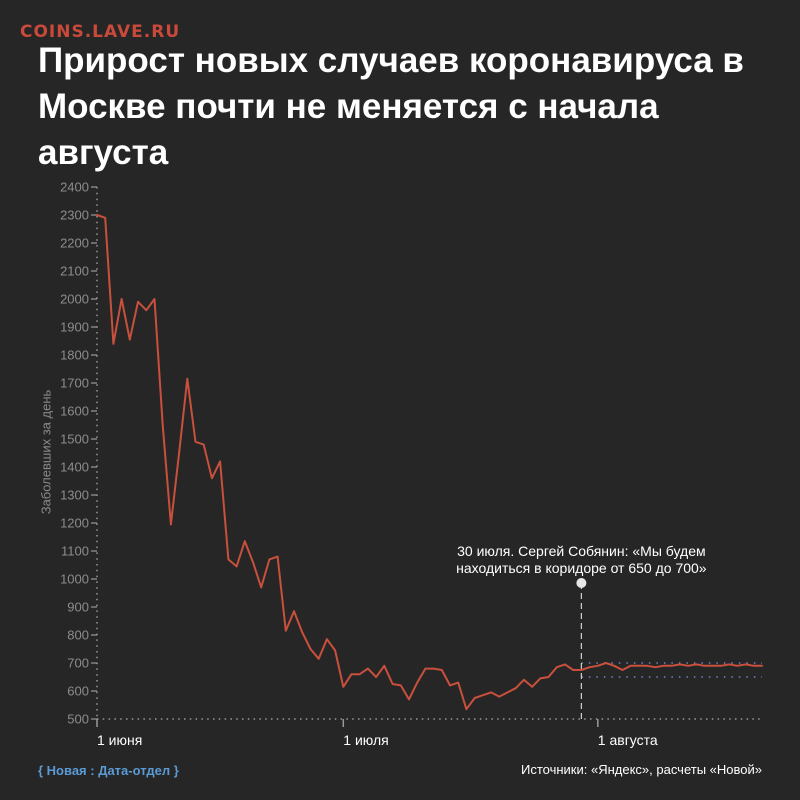  I want to click on y-tick-label: 1600, so click(74, 411).